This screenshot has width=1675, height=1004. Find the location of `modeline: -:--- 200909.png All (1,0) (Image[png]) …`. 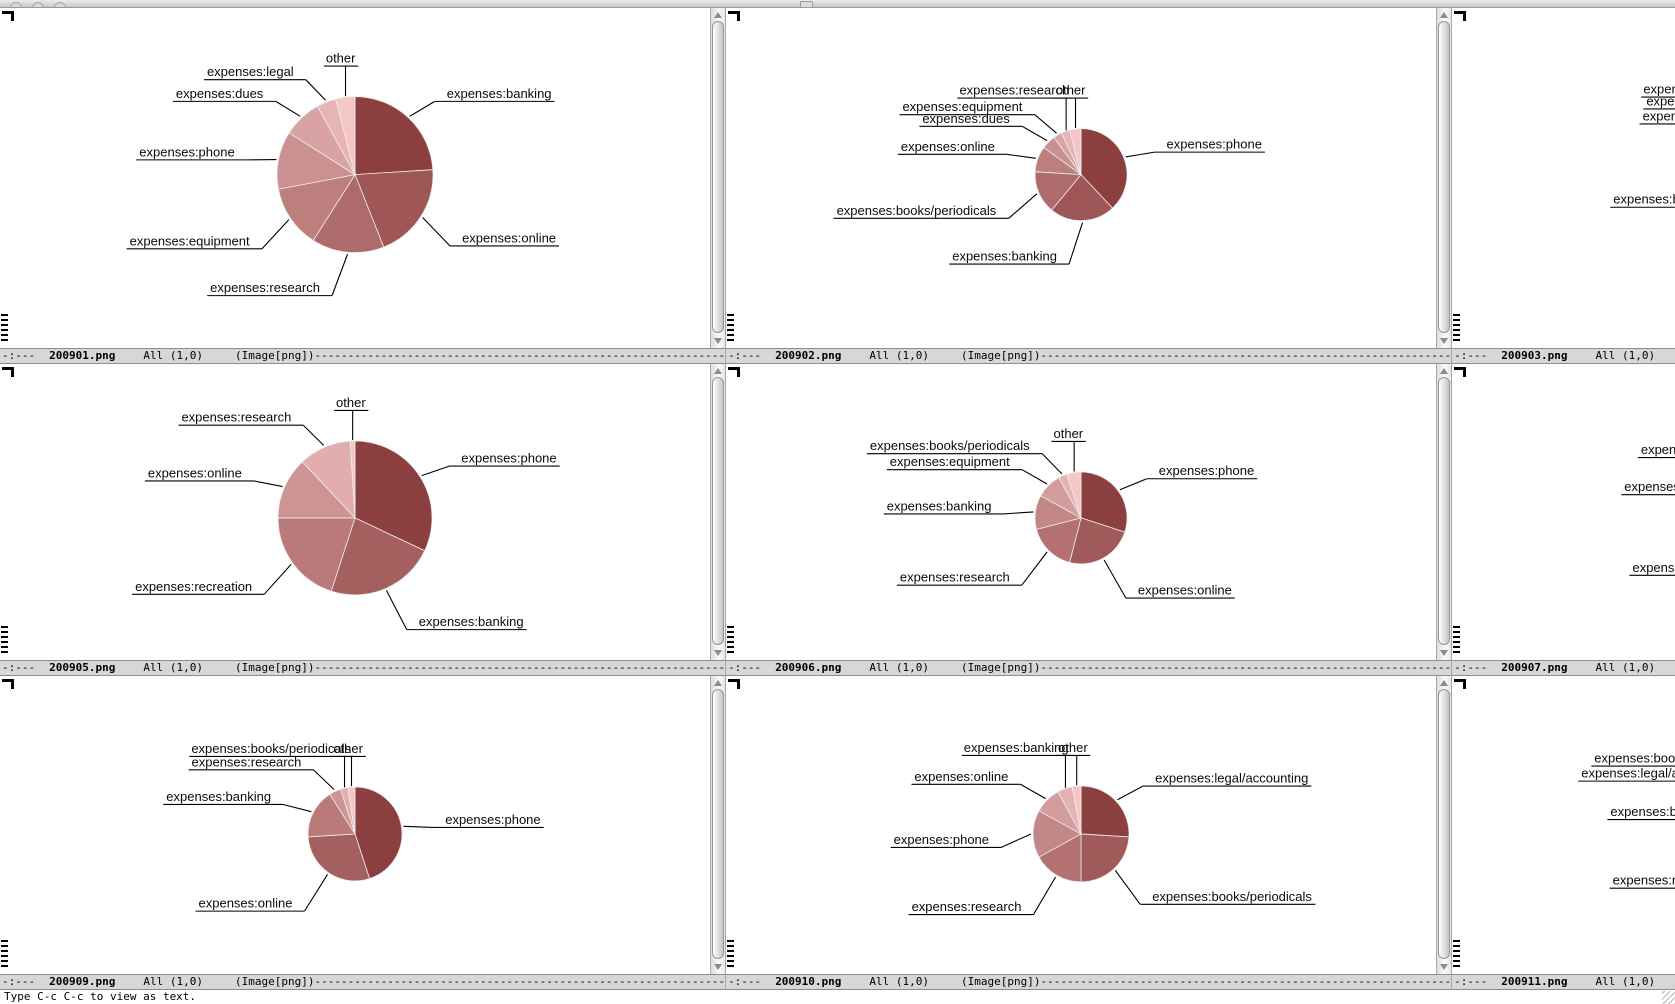

modeline: -:--- 200909.png All (1,0) (Image[png]) … is located at coordinates (363, 982).